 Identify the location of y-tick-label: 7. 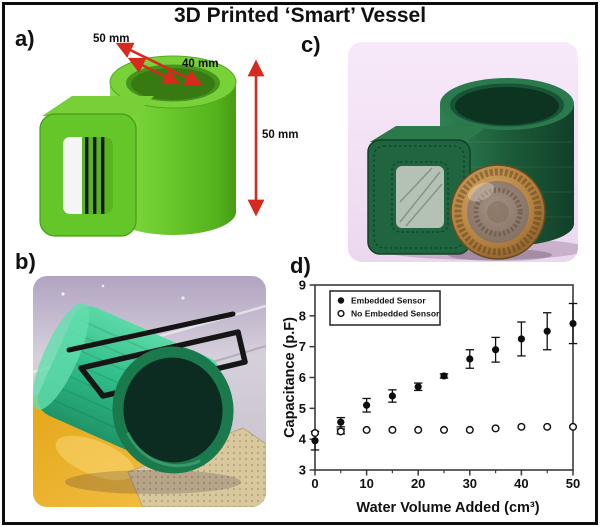
(302, 346).